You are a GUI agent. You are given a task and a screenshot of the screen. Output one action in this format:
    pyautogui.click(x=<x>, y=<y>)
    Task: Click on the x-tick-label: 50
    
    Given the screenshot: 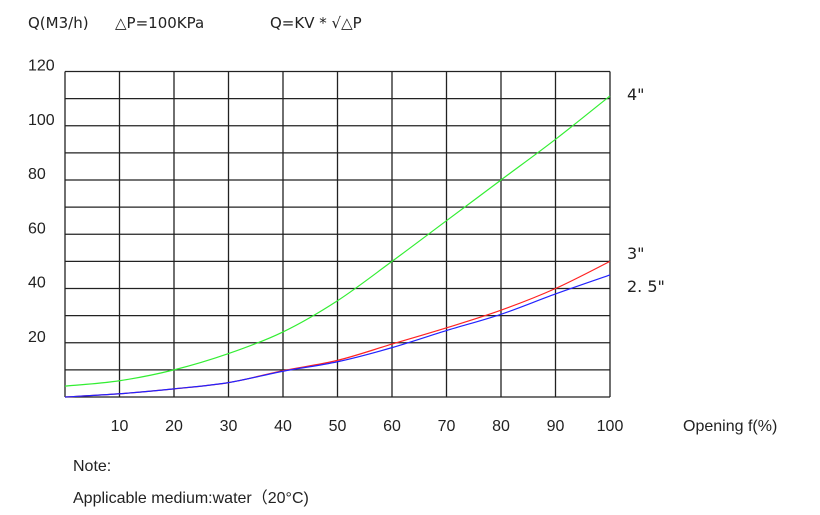 What is the action you would take?
    pyautogui.click(x=338, y=426)
    